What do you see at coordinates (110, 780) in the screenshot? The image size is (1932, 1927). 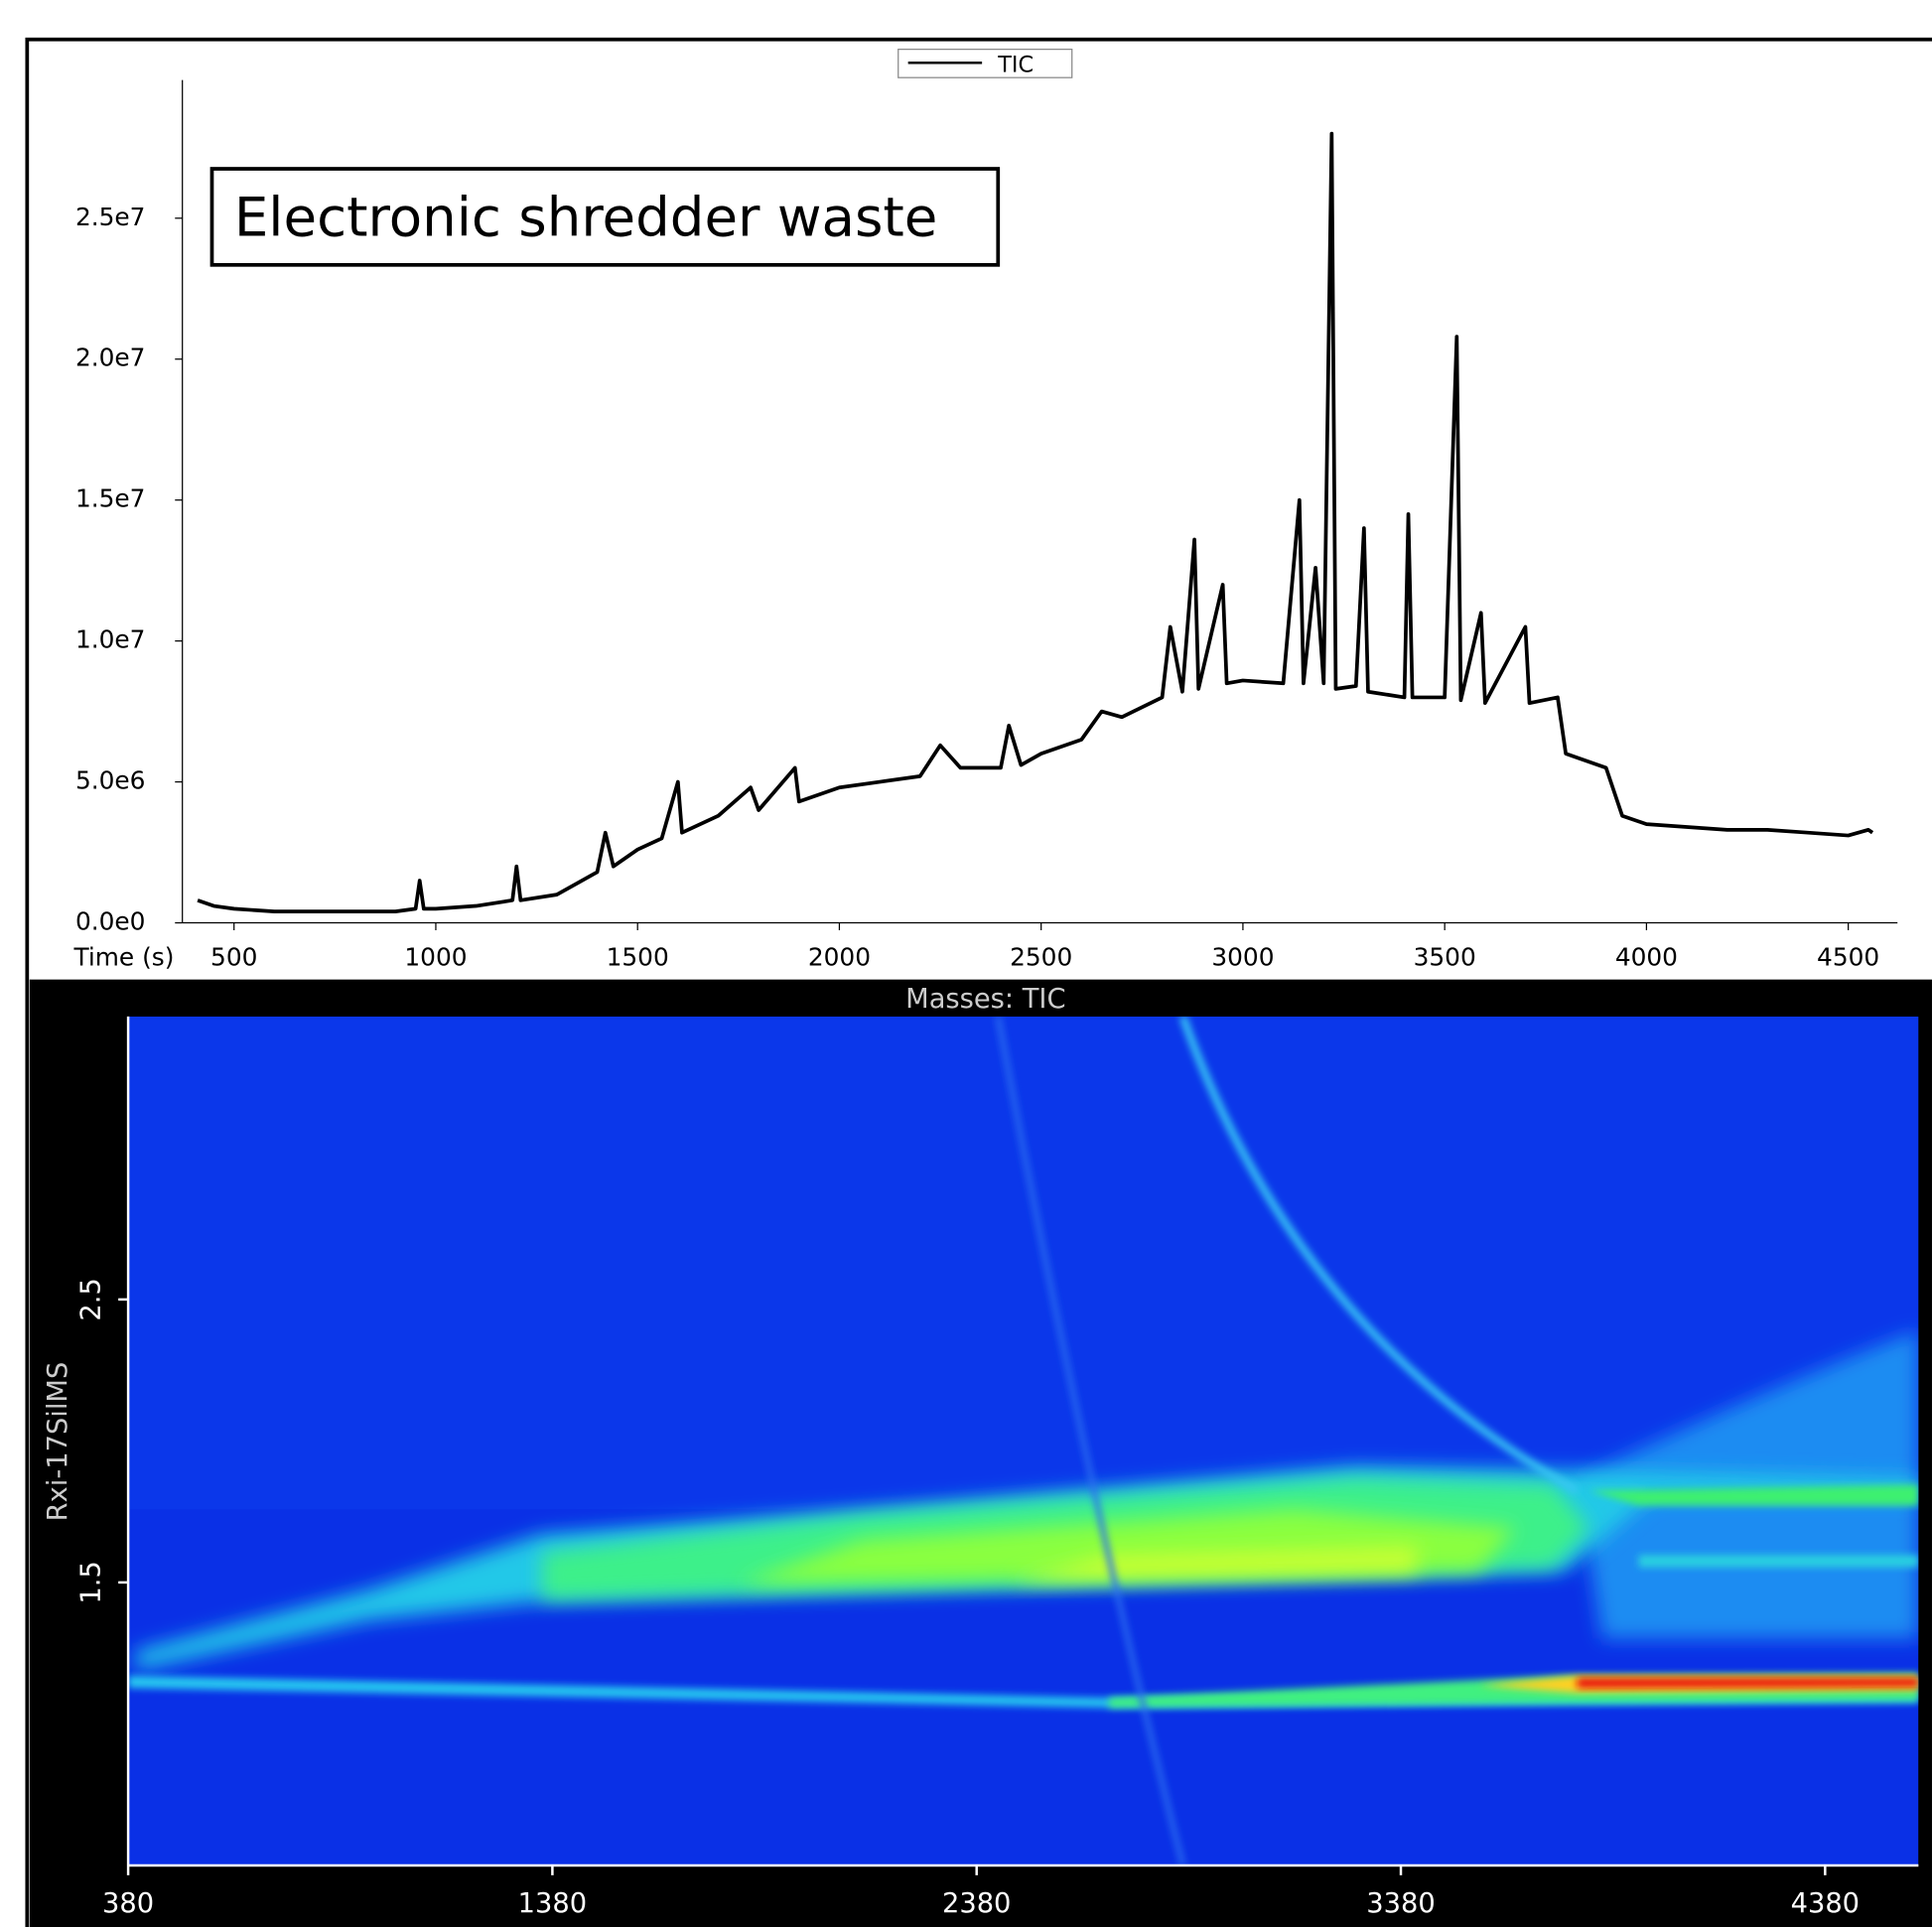 I see `y-tick-label: 5.0e6` at bounding box center [110, 780].